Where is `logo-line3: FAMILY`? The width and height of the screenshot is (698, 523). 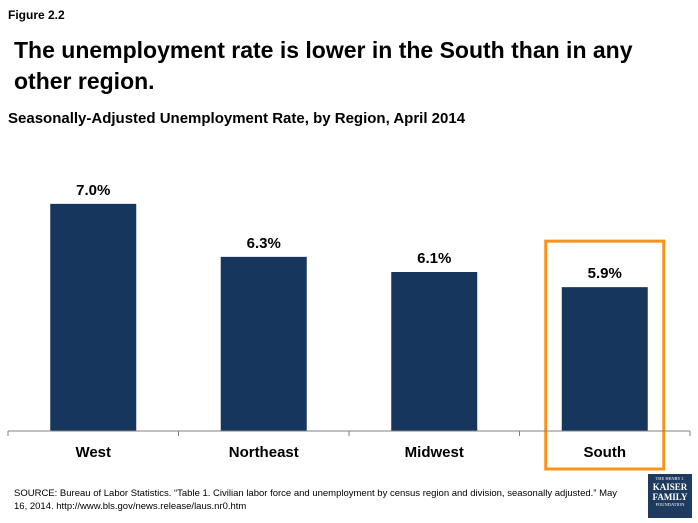
logo-line3: FAMILY is located at coordinates (670, 497).